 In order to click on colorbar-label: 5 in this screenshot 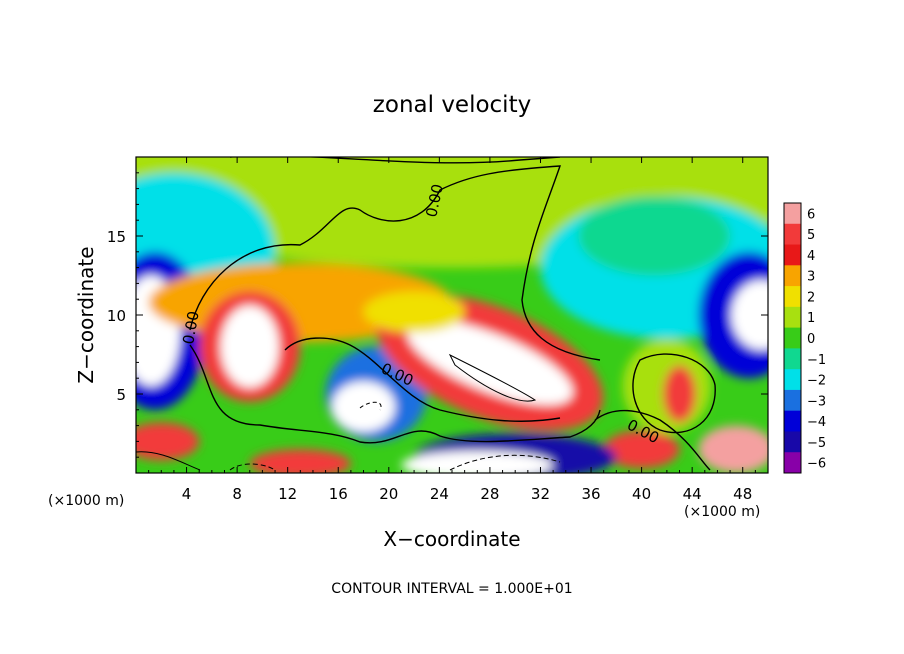, I will do `click(811, 235)`.